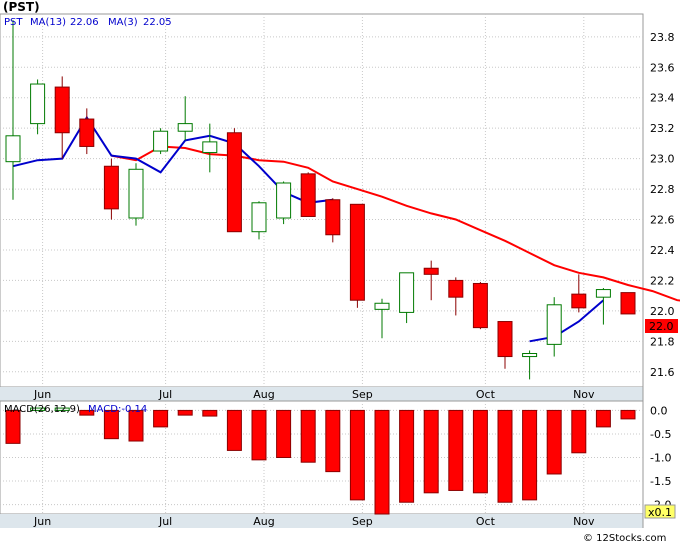 This screenshot has width=680, height=546. Describe the element at coordinates (662, 220) in the screenshot. I see `price-tick-label: 22.6` at that location.